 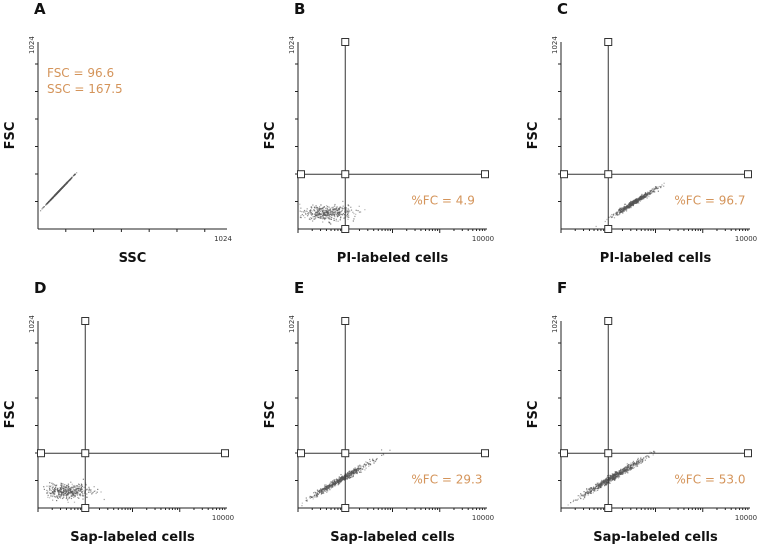 What do you see at coordinates (40, 288) in the screenshot?
I see `panel-letter: D` at bounding box center [40, 288].